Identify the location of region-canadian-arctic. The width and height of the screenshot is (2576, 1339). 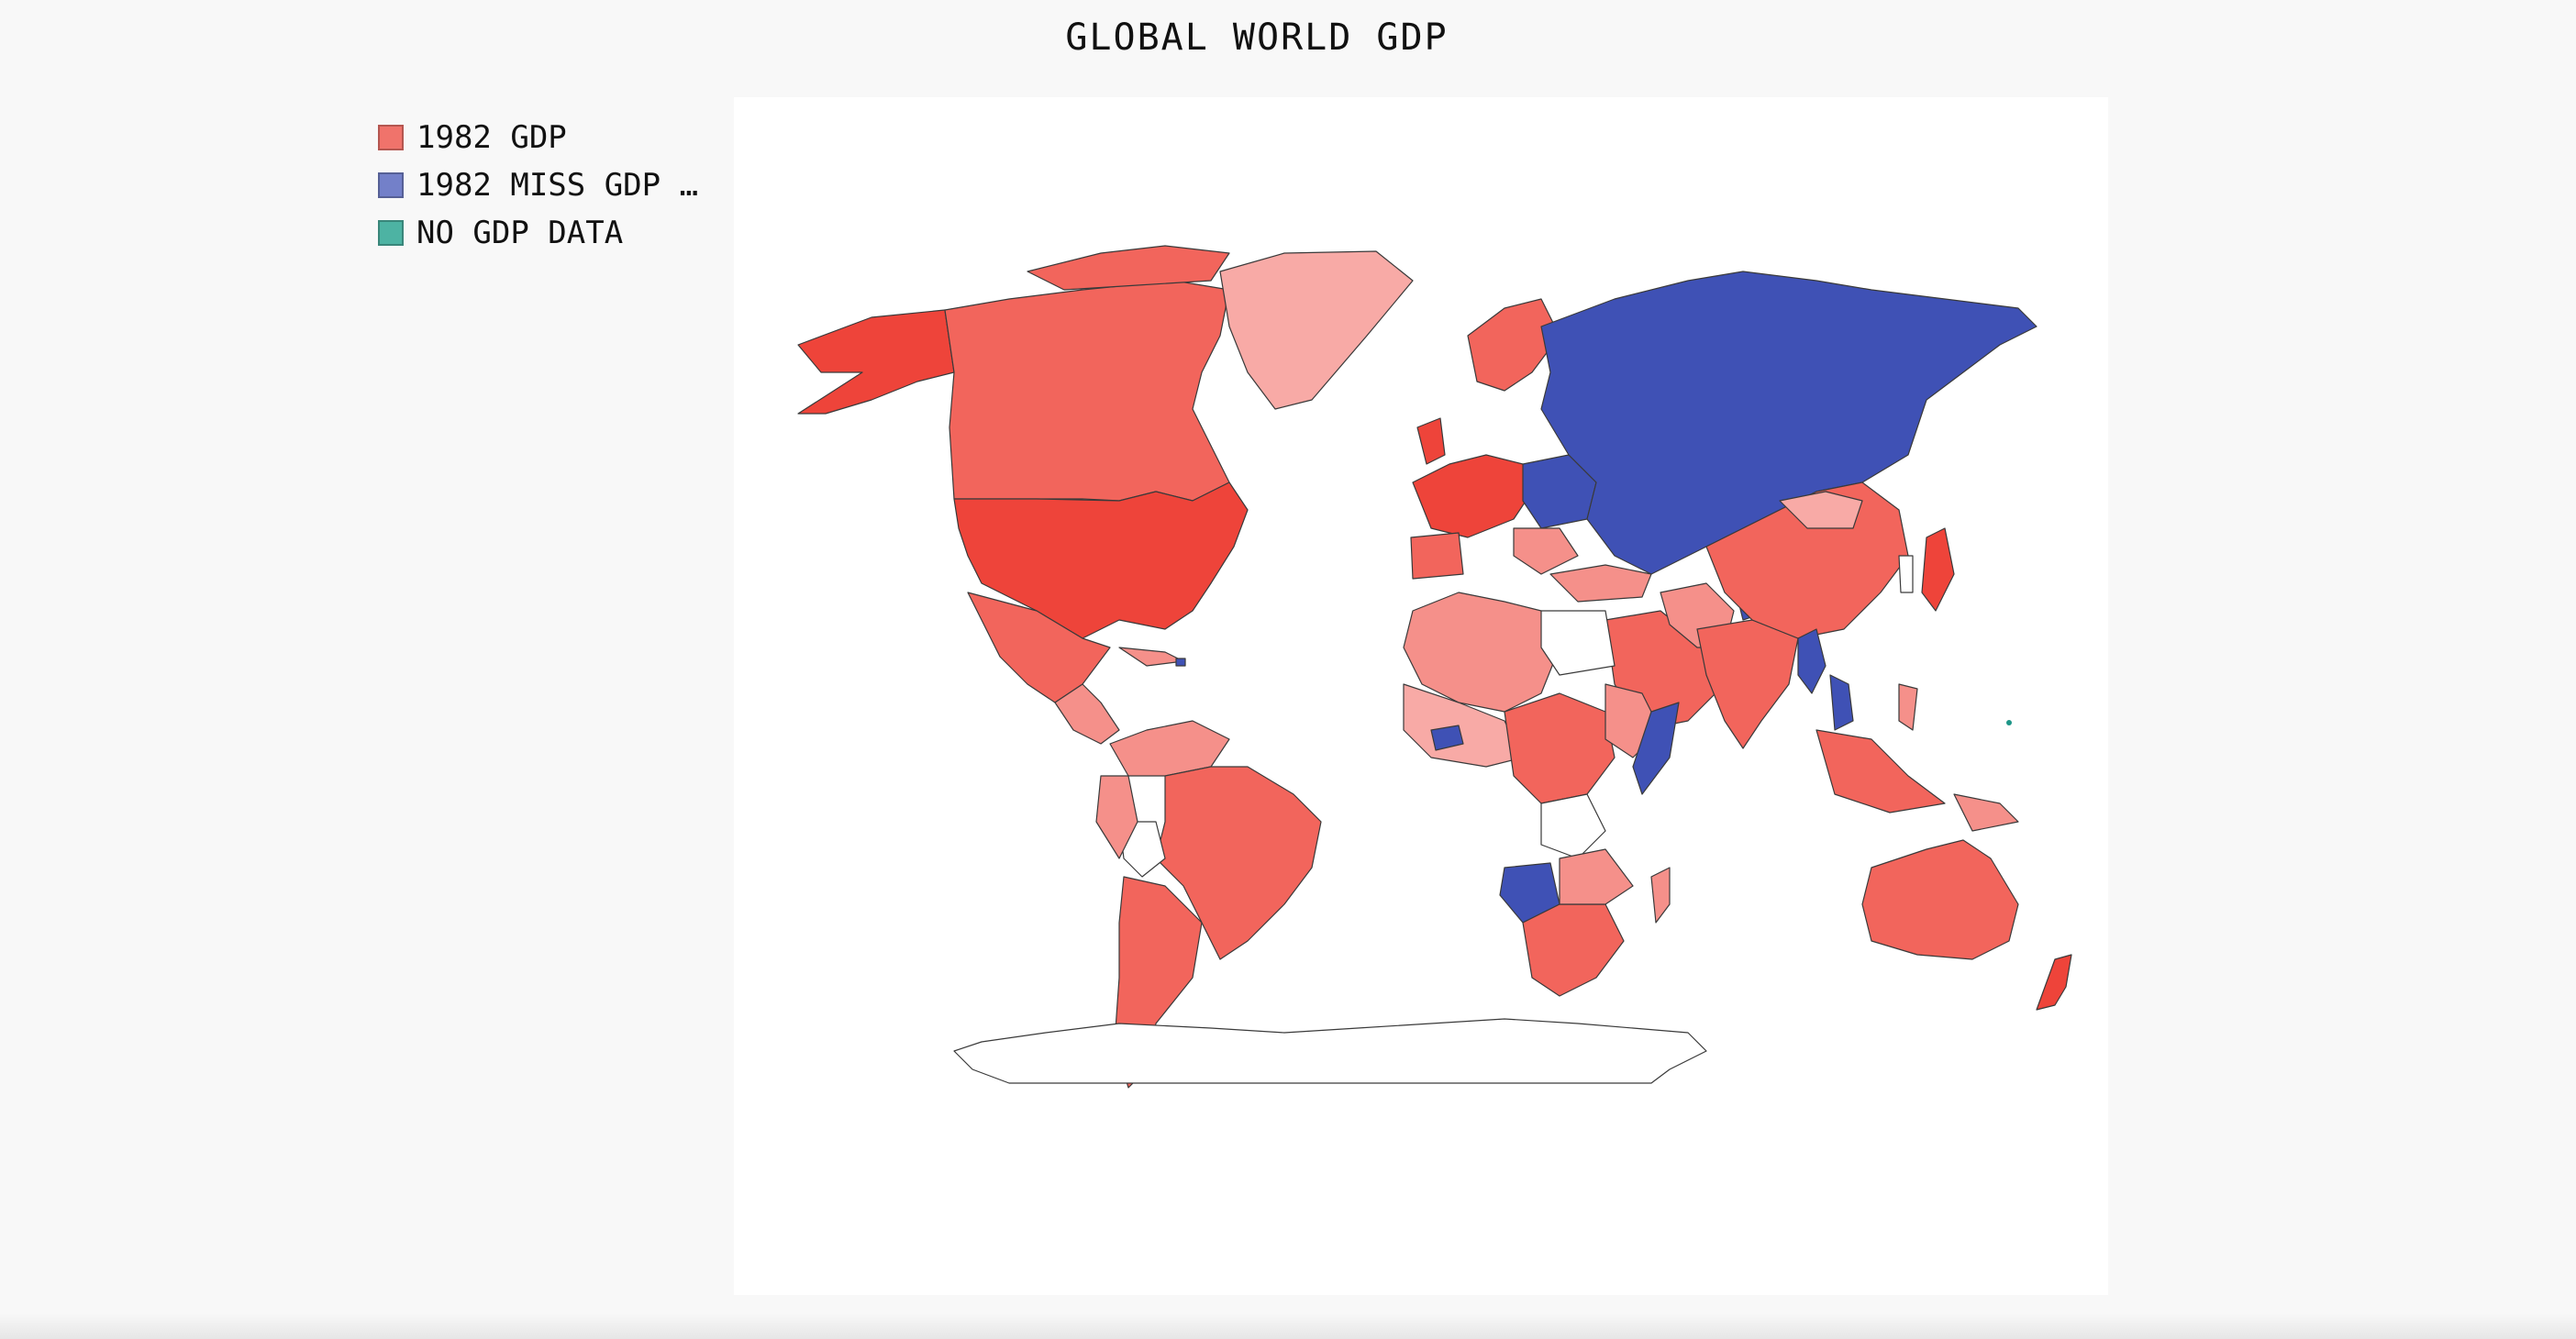
(1128, 268).